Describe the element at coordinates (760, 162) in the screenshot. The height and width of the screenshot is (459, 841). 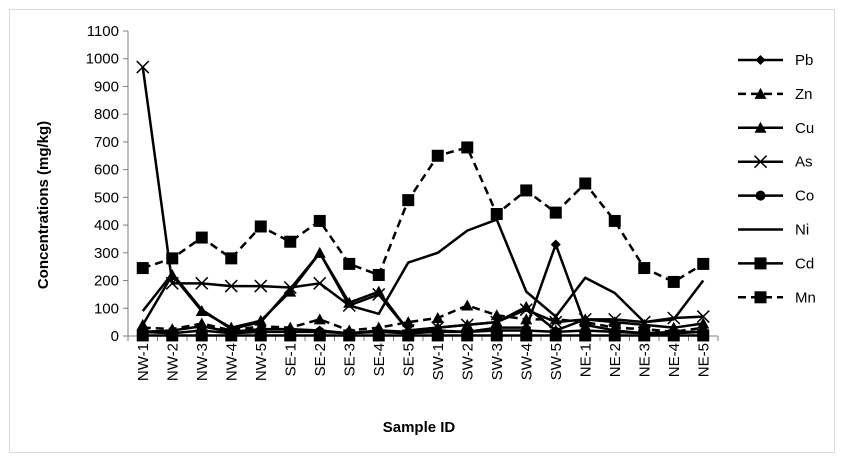
I see `legend-marker-as` at that location.